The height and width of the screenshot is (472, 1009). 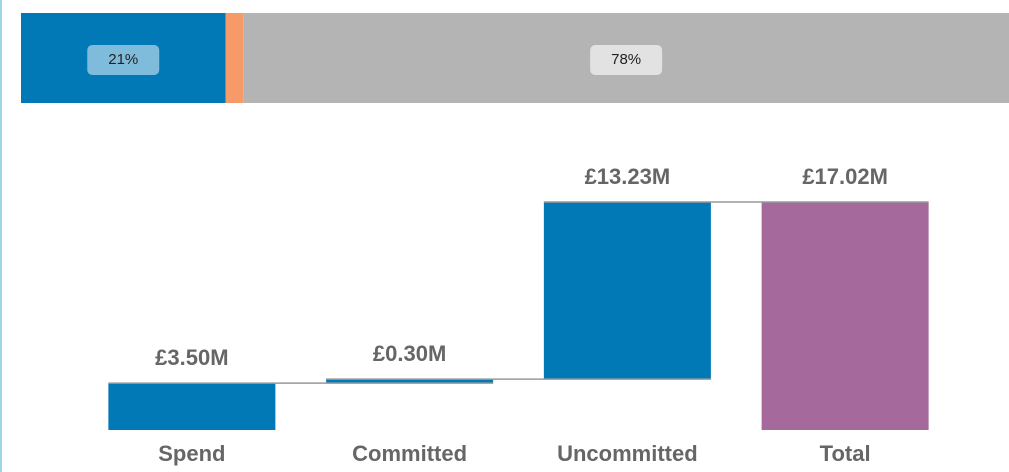 What do you see at coordinates (1, 236) in the screenshot?
I see `left-border` at bounding box center [1, 236].